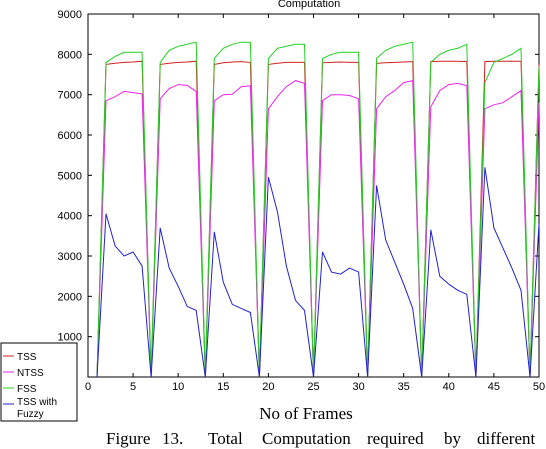 The height and width of the screenshot is (449, 546). Describe the element at coordinates (70, 55) in the screenshot. I see `y-tick-label: 8000` at that location.